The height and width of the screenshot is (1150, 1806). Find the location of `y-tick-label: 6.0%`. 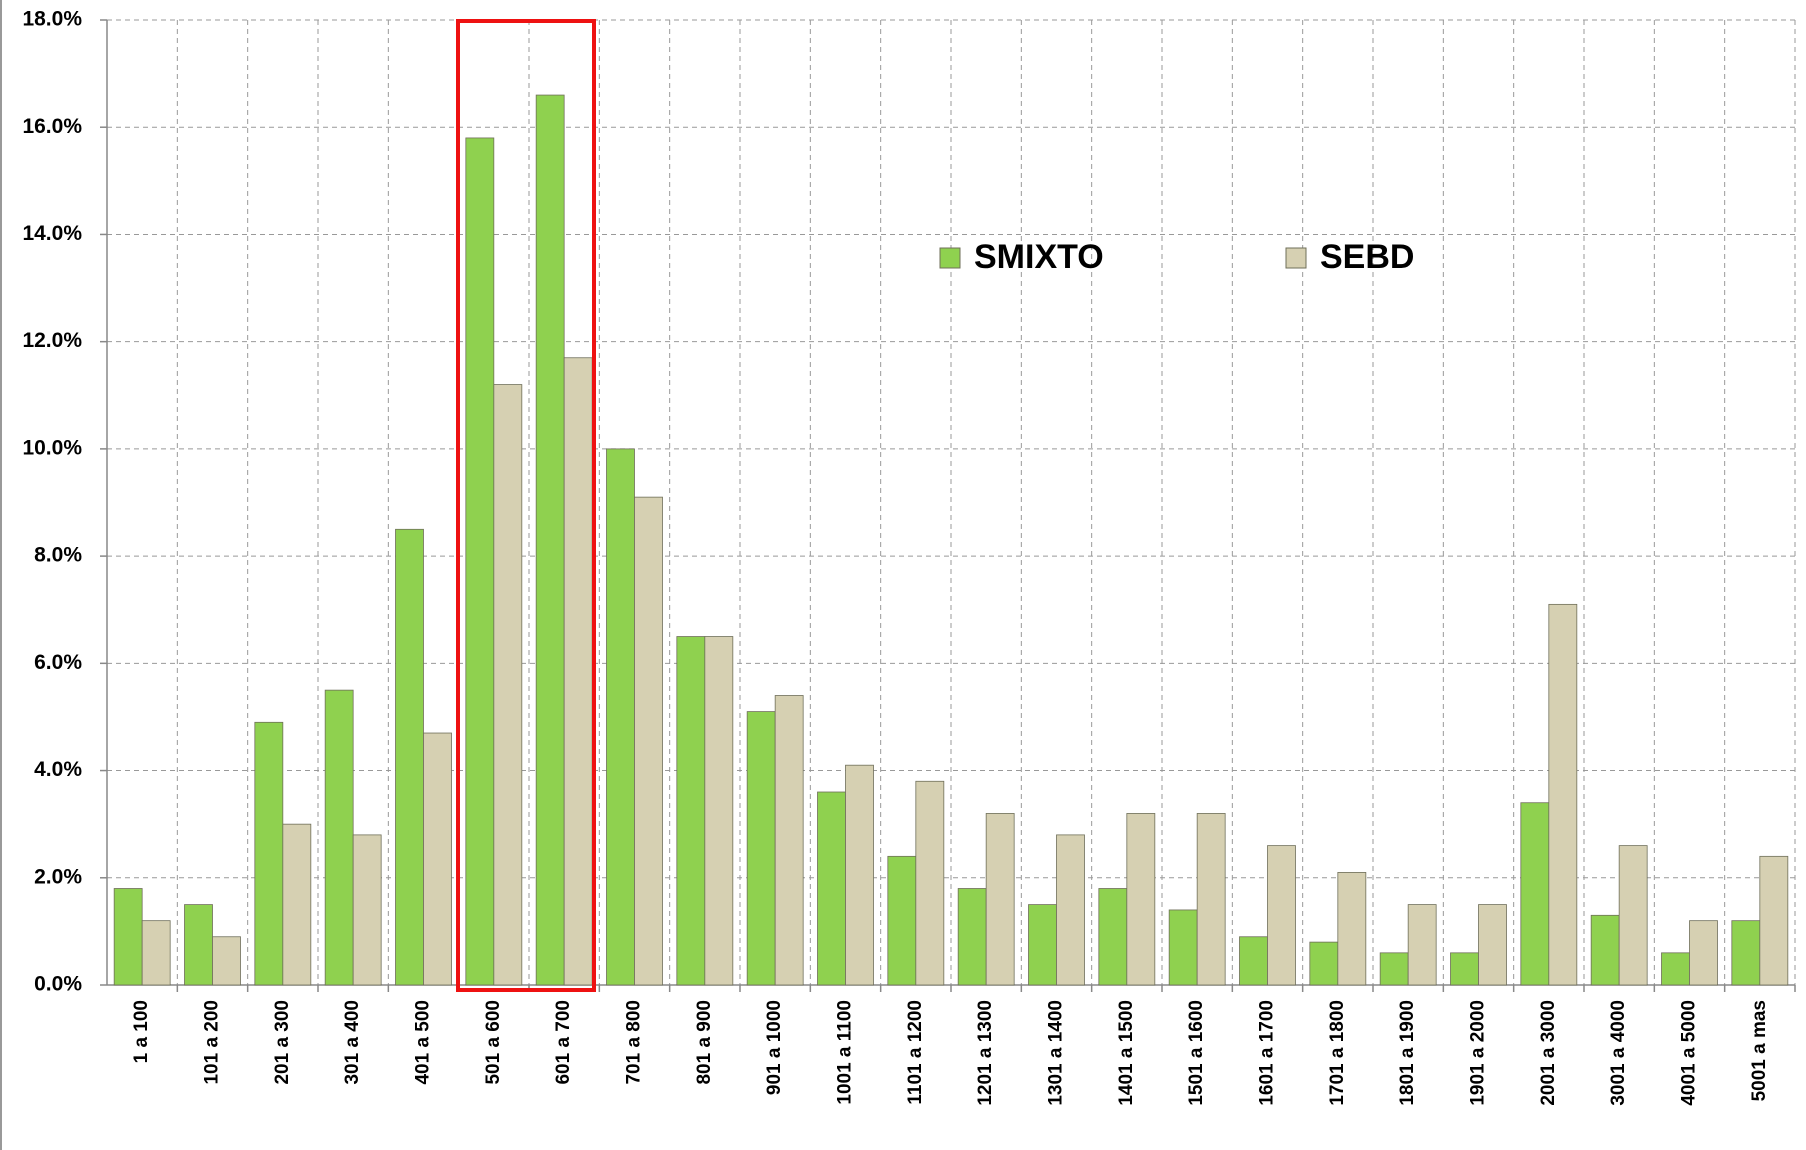

y-tick-label: 6.0% is located at coordinates (58, 662).